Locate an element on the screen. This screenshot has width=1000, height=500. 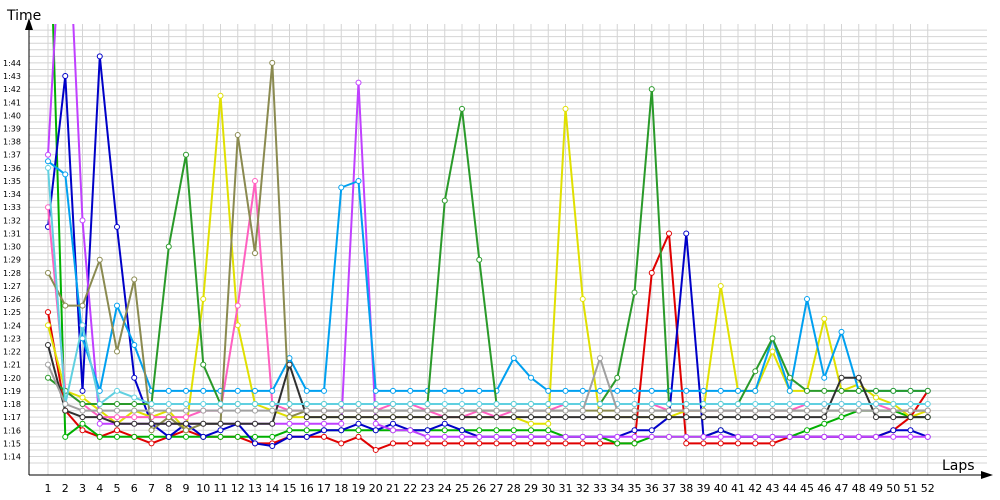
y-tick-label: 1:25 is located at coordinates (12, 312).